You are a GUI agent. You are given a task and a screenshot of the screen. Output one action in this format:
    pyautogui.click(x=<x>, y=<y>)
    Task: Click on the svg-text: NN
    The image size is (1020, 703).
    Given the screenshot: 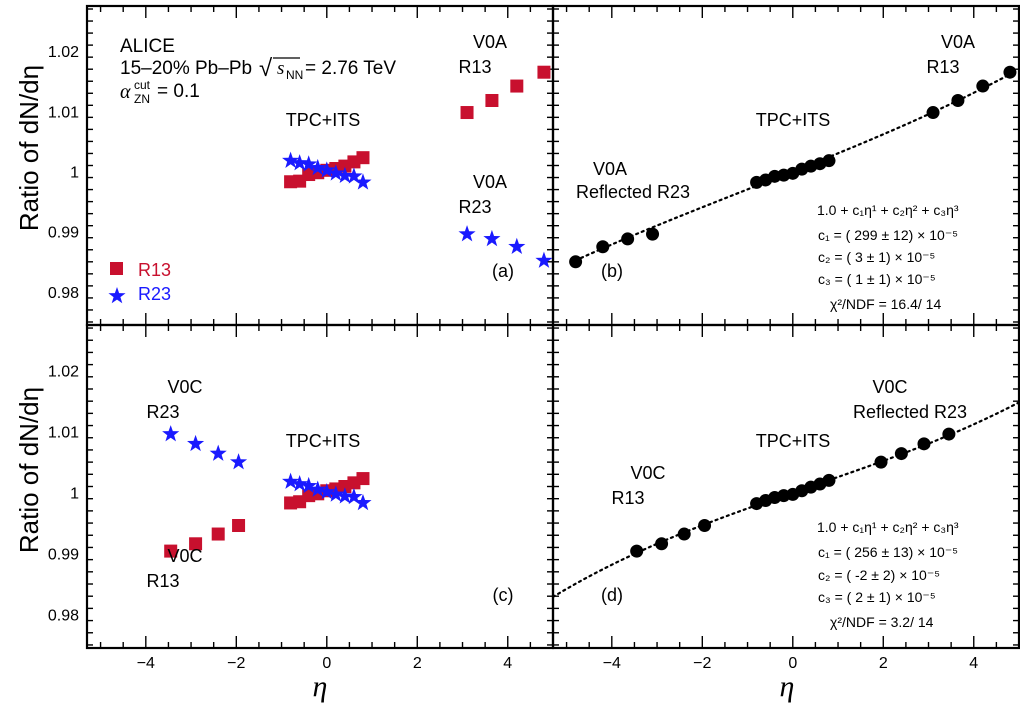 What is the action you would take?
    pyautogui.click(x=294, y=75)
    